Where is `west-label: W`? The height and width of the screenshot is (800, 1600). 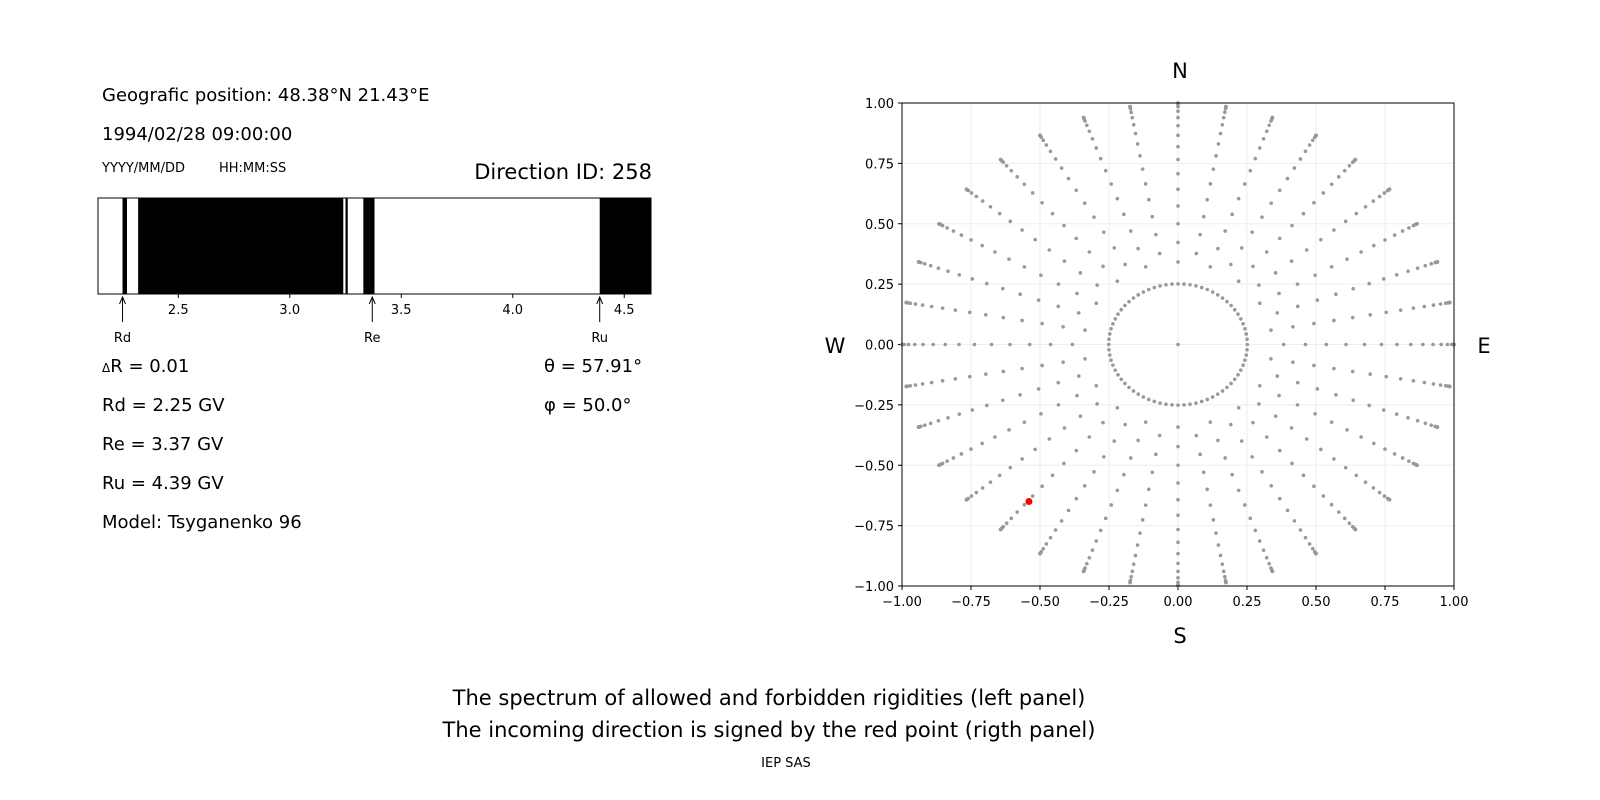
west-label: W is located at coordinates (835, 346).